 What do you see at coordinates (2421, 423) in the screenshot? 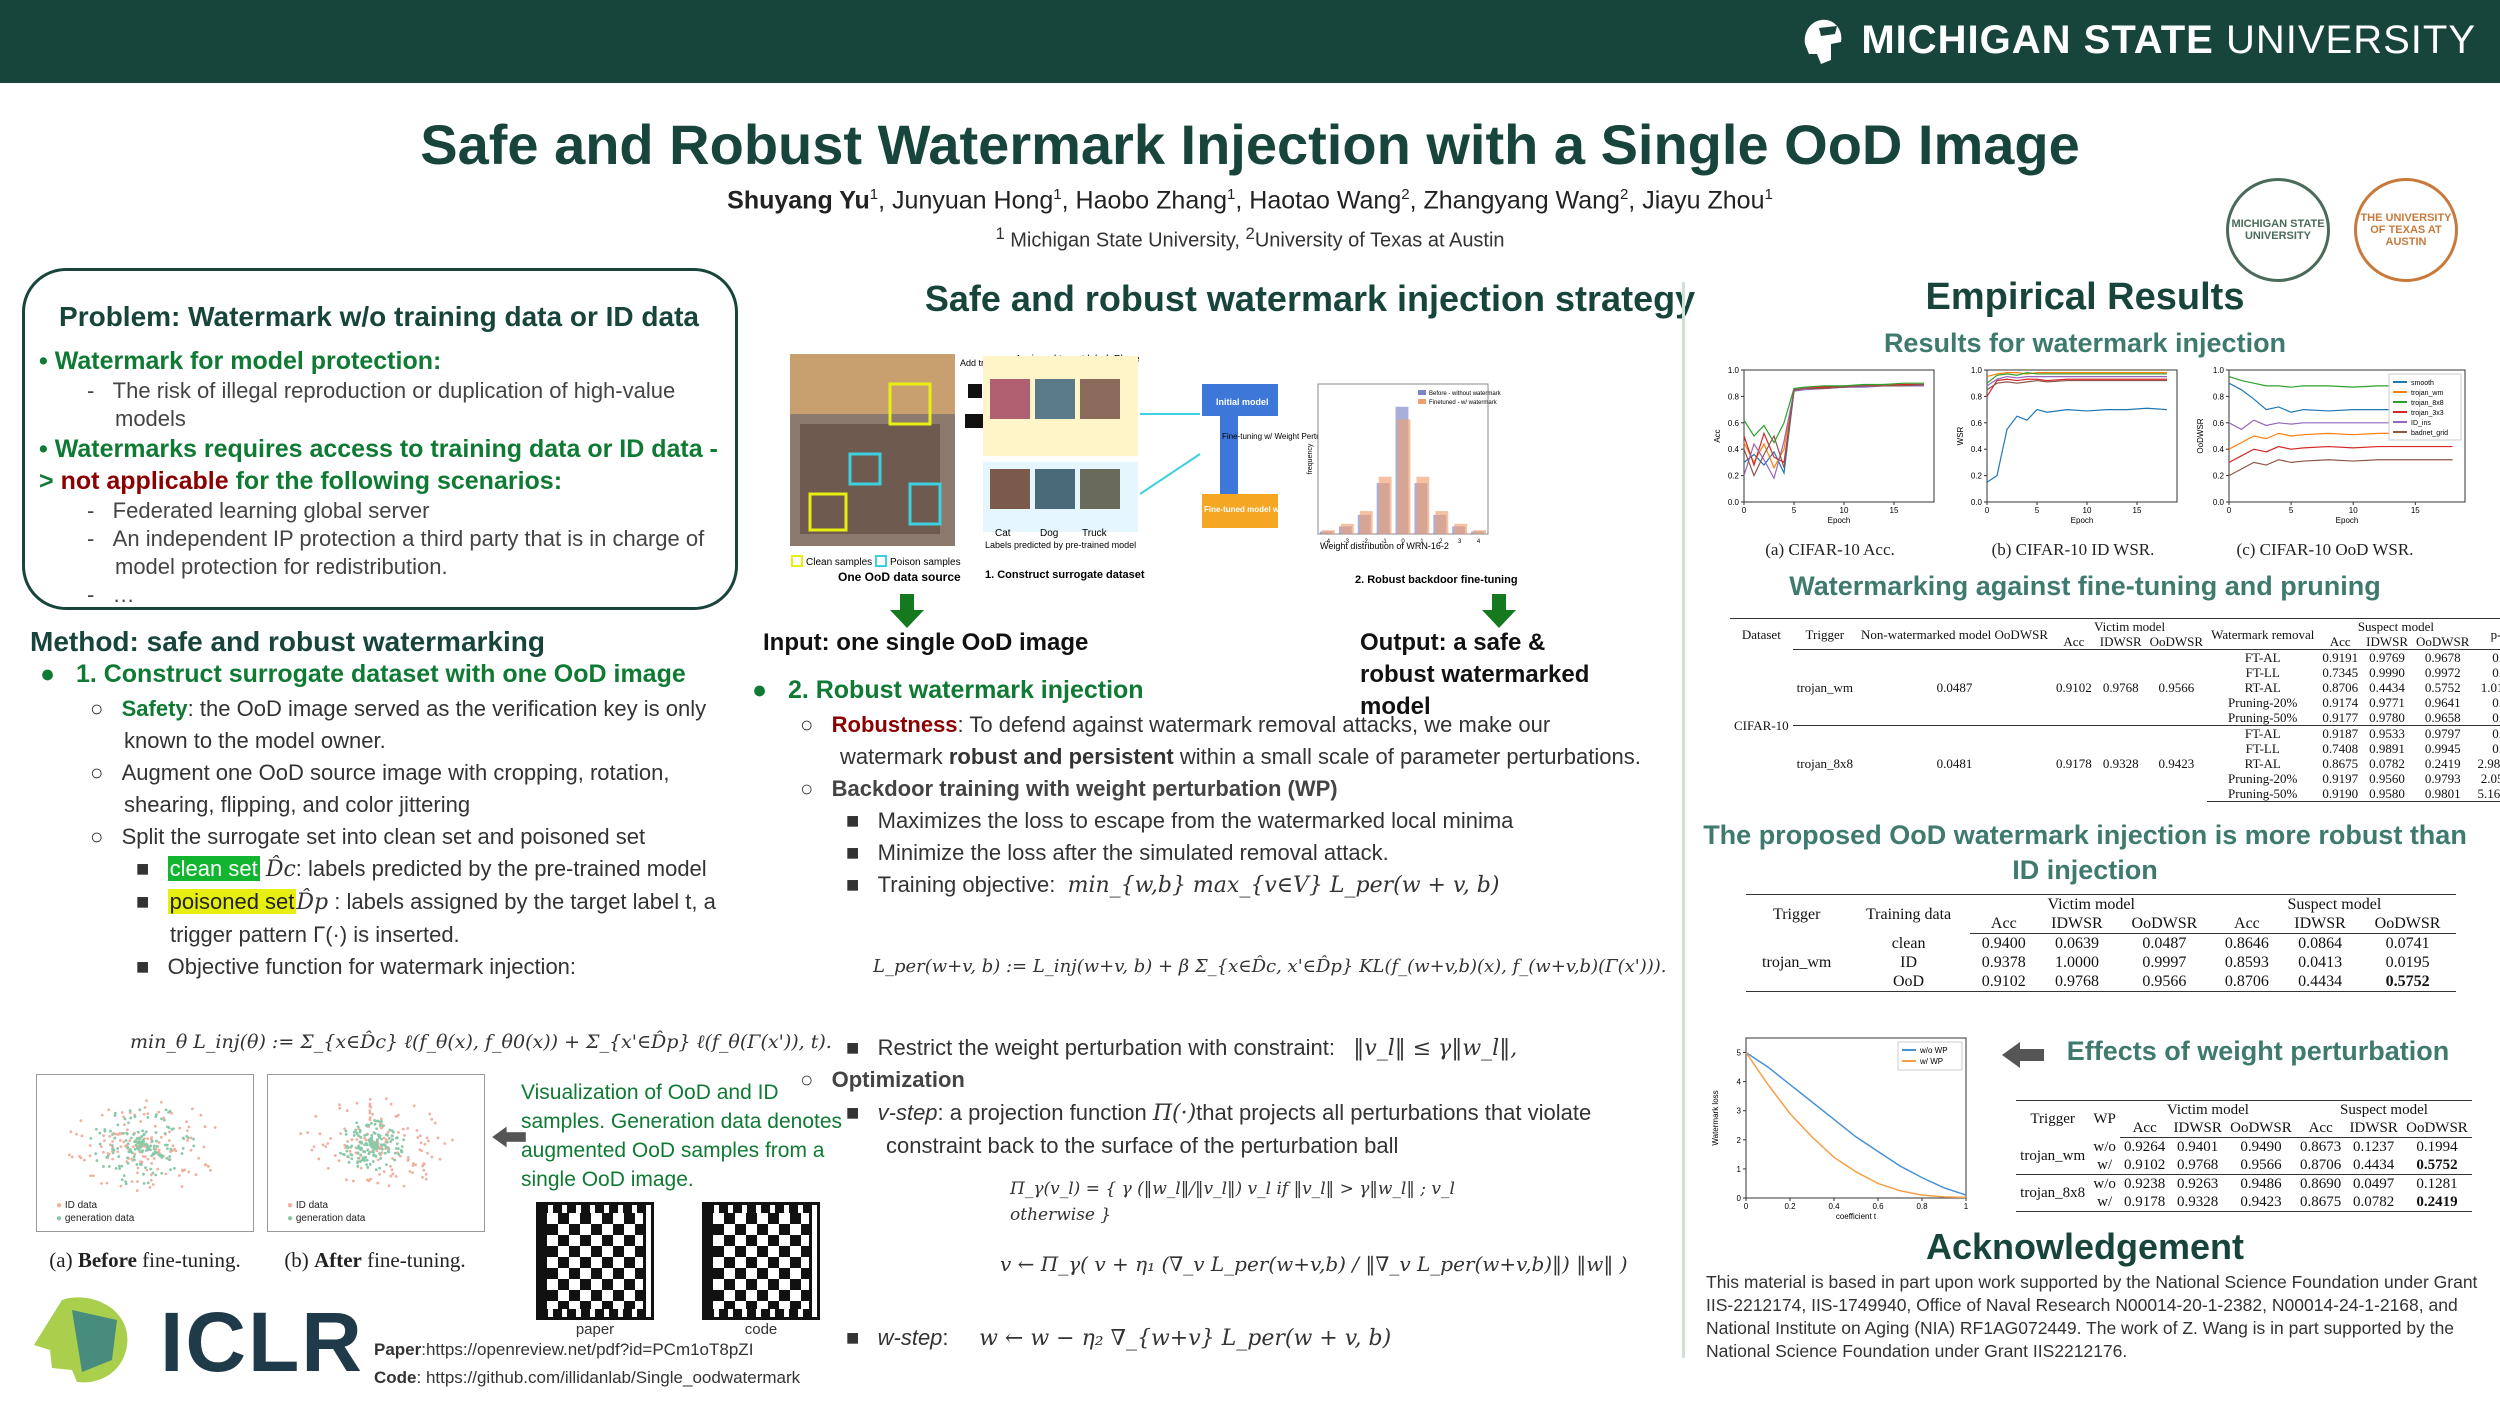
I see `legend-label: ID_ins` at bounding box center [2421, 423].